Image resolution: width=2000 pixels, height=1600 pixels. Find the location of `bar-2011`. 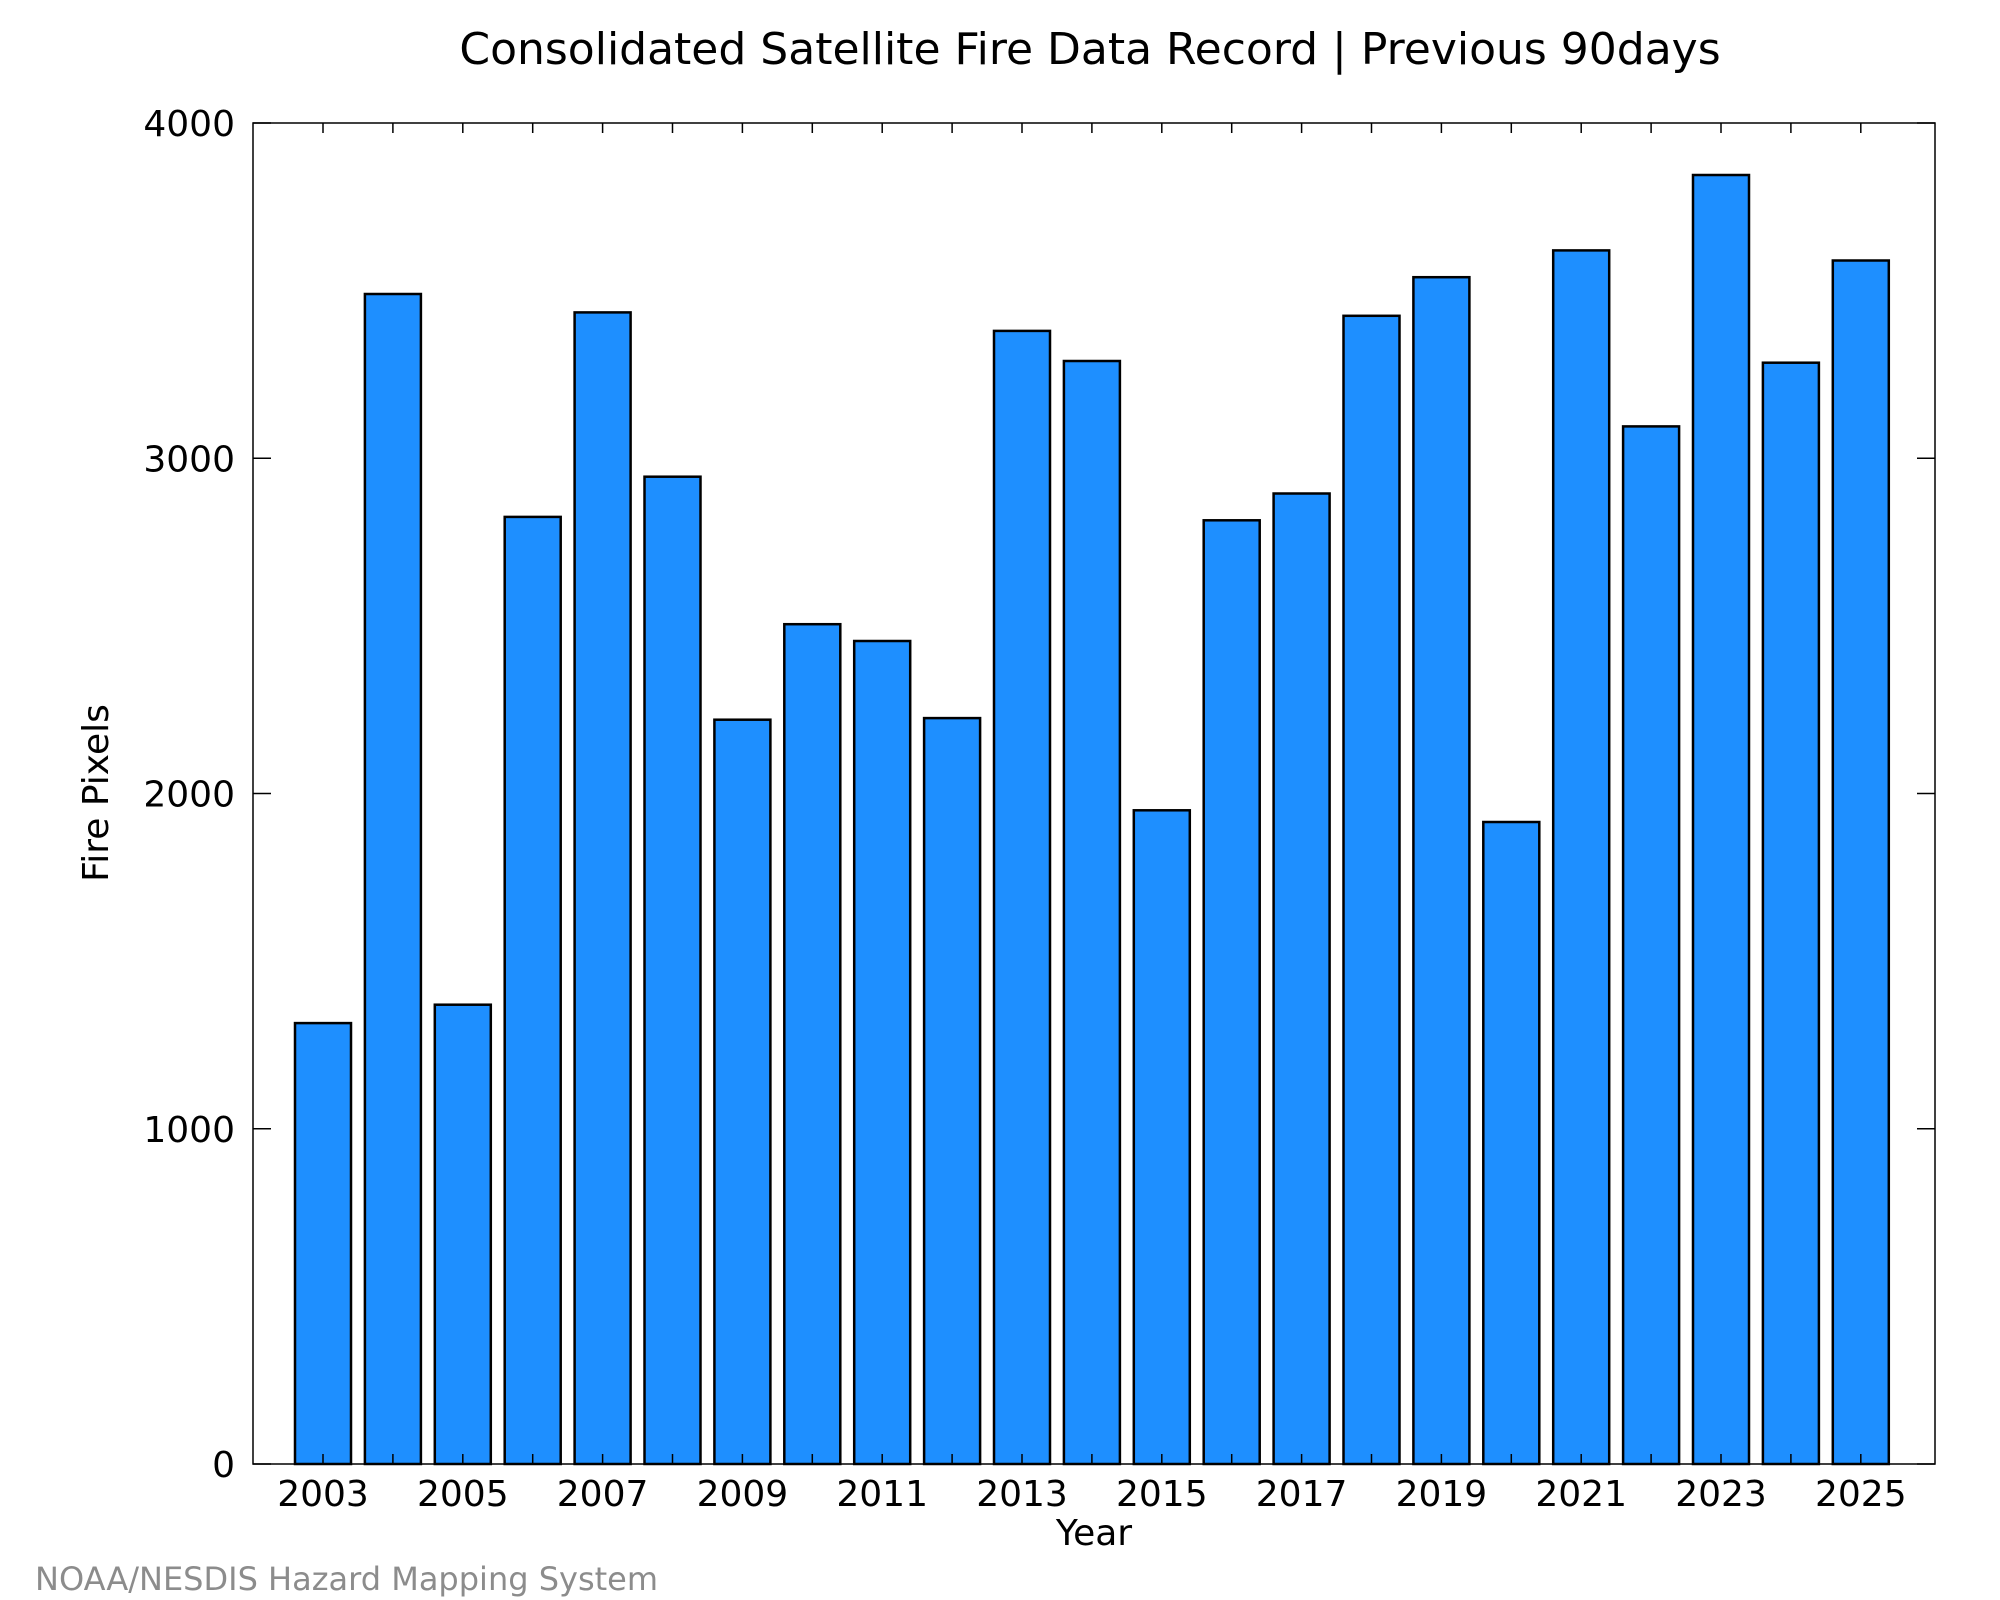

bar-2011 is located at coordinates (882, 1052).